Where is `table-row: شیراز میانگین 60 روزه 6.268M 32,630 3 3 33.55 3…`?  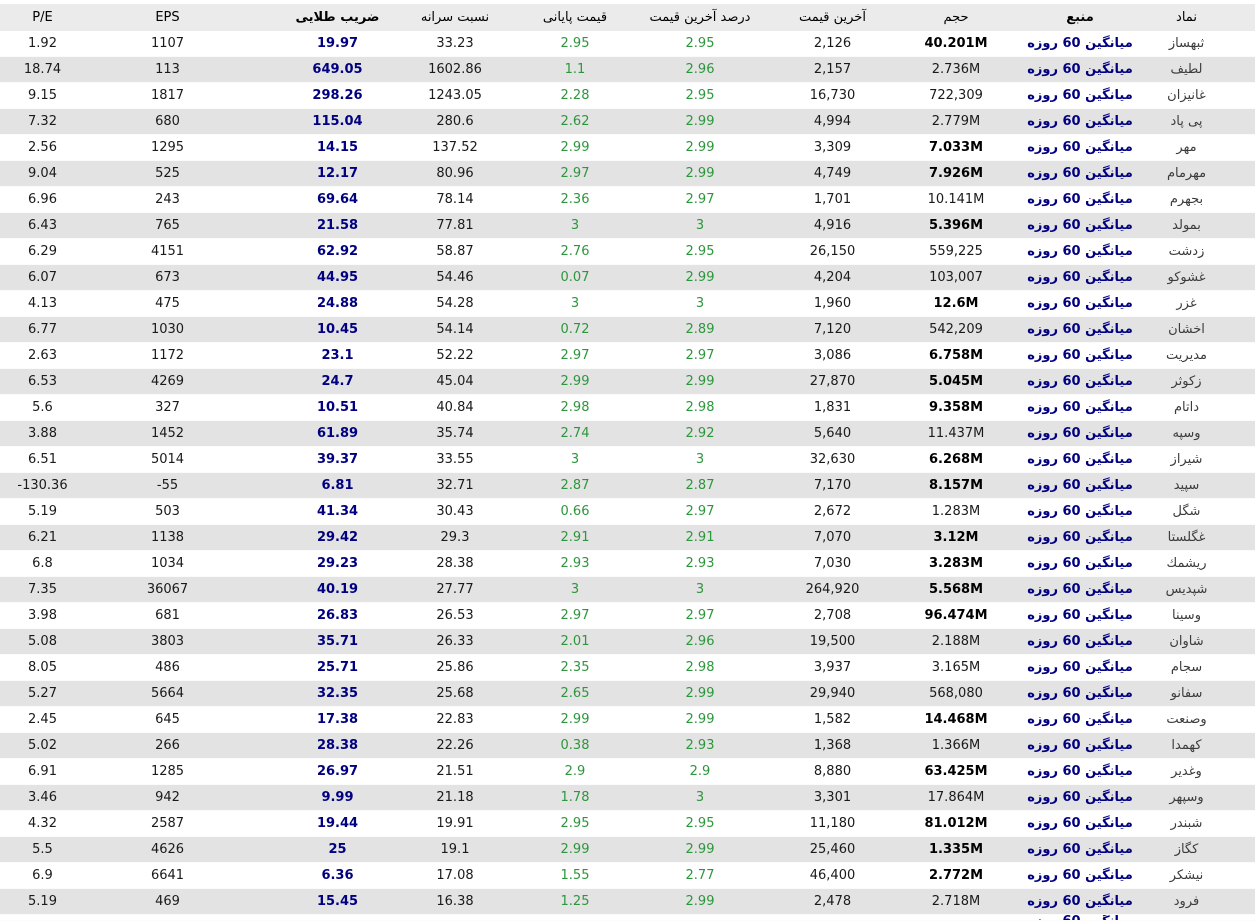
table-row: شیراز میانگین 60 روزه 6.268M 32,630 3 3 33.55 3… is located at coordinates (627, 460).